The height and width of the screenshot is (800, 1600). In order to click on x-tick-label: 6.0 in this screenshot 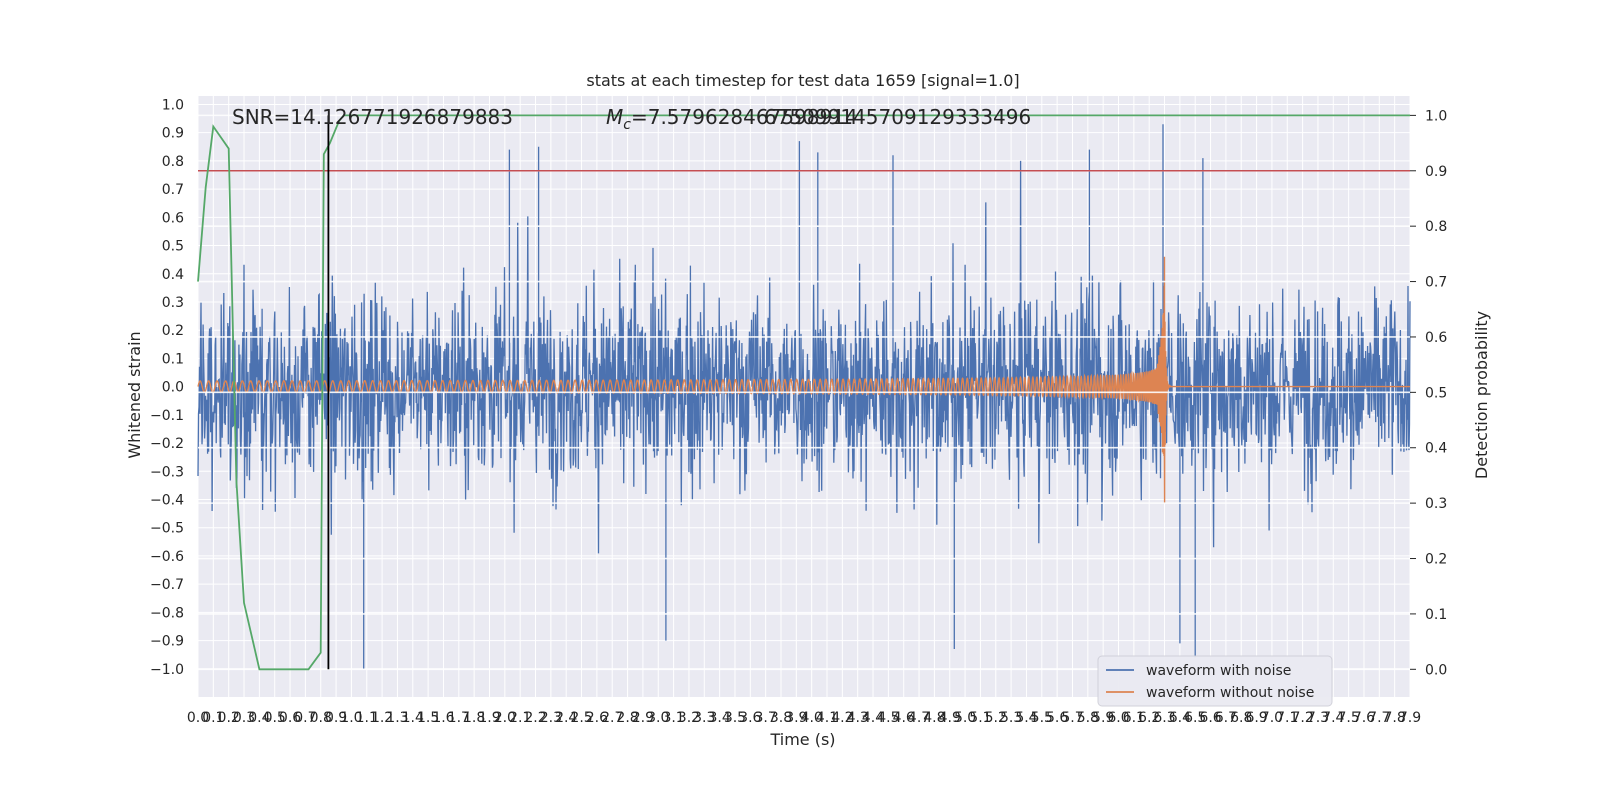, I will do `click(1118, 718)`.